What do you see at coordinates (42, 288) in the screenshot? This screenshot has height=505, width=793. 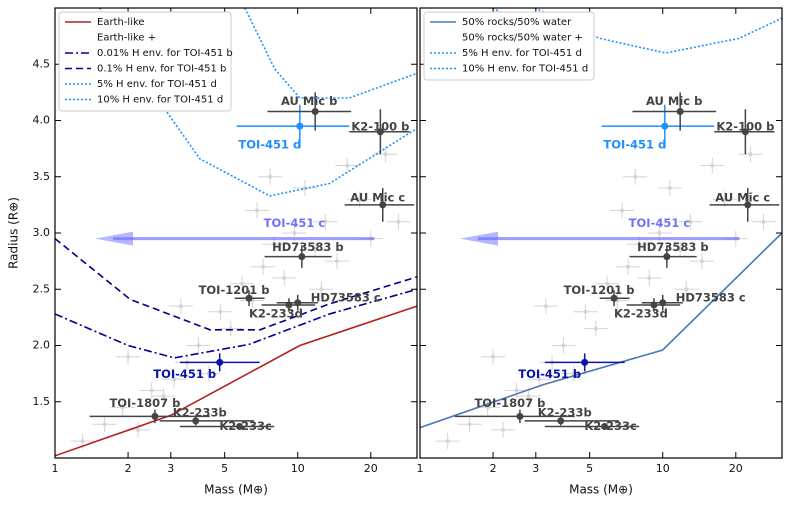 I see `y-tick-label: 2.5` at bounding box center [42, 288].